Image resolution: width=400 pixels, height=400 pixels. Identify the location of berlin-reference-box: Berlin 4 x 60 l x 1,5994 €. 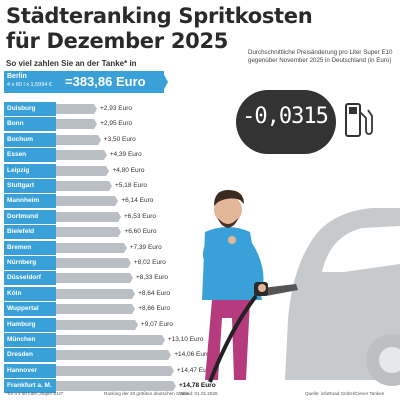
(84, 82).